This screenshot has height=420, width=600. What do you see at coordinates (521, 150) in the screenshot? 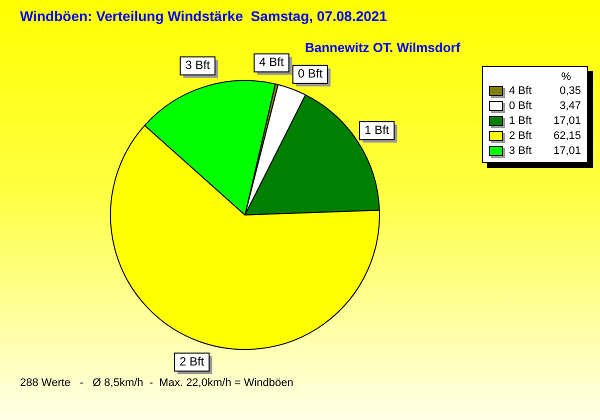
I see `legend-label: 3 Bft` at bounding box center [521, 150].